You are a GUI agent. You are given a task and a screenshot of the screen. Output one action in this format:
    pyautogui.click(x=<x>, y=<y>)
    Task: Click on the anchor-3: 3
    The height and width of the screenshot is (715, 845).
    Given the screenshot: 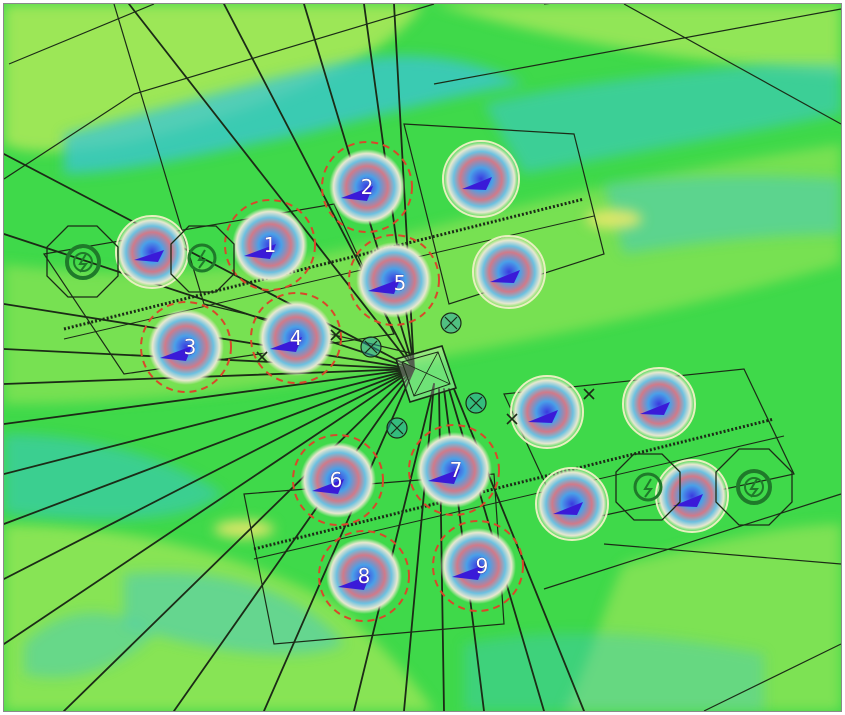 What is the action you would take?
    pyautogui.click(x=186, y=347)
    